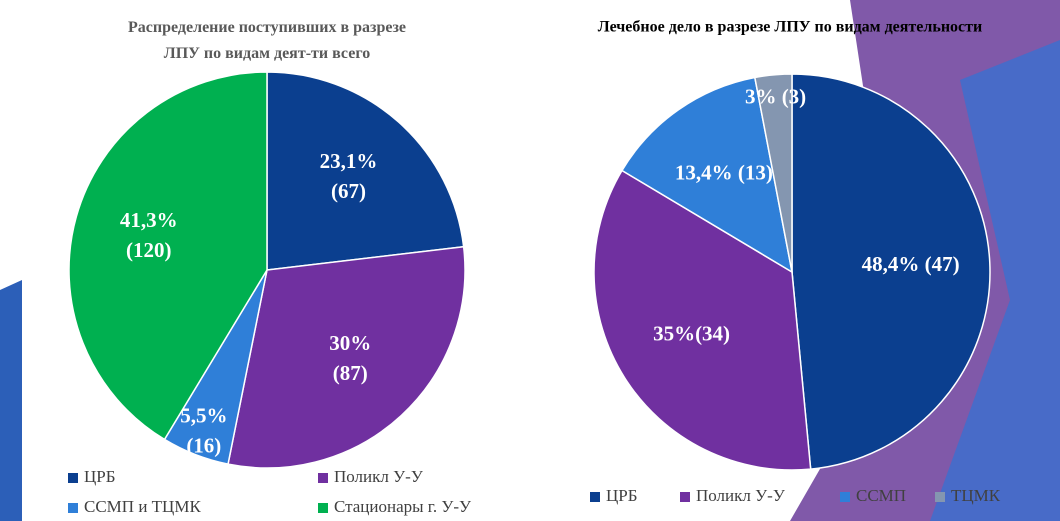  I want to click on data-label: 13,4% (13), so click(724, 172).